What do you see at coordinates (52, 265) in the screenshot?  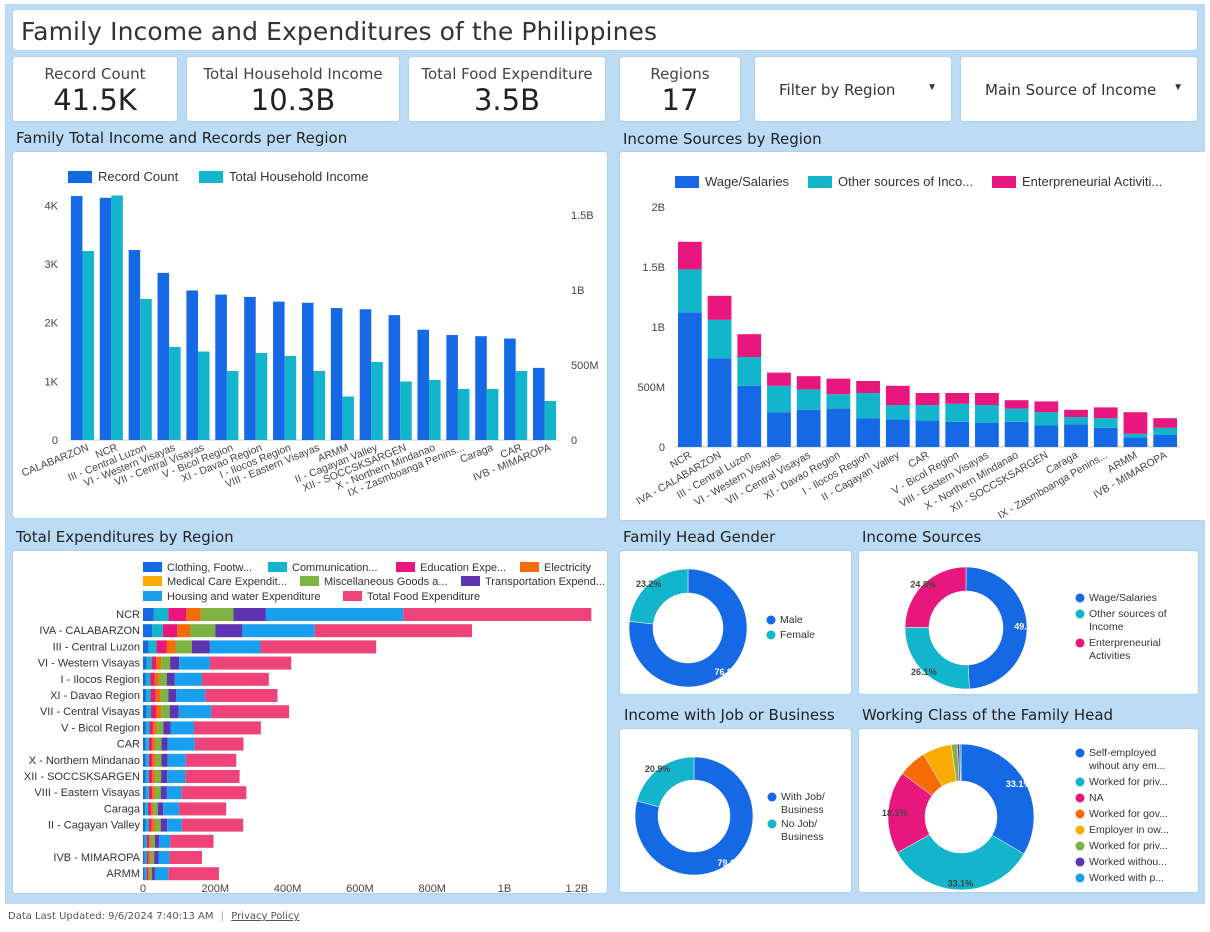 I see `y-left-tick: 3K` at bounding box center [52, 265].